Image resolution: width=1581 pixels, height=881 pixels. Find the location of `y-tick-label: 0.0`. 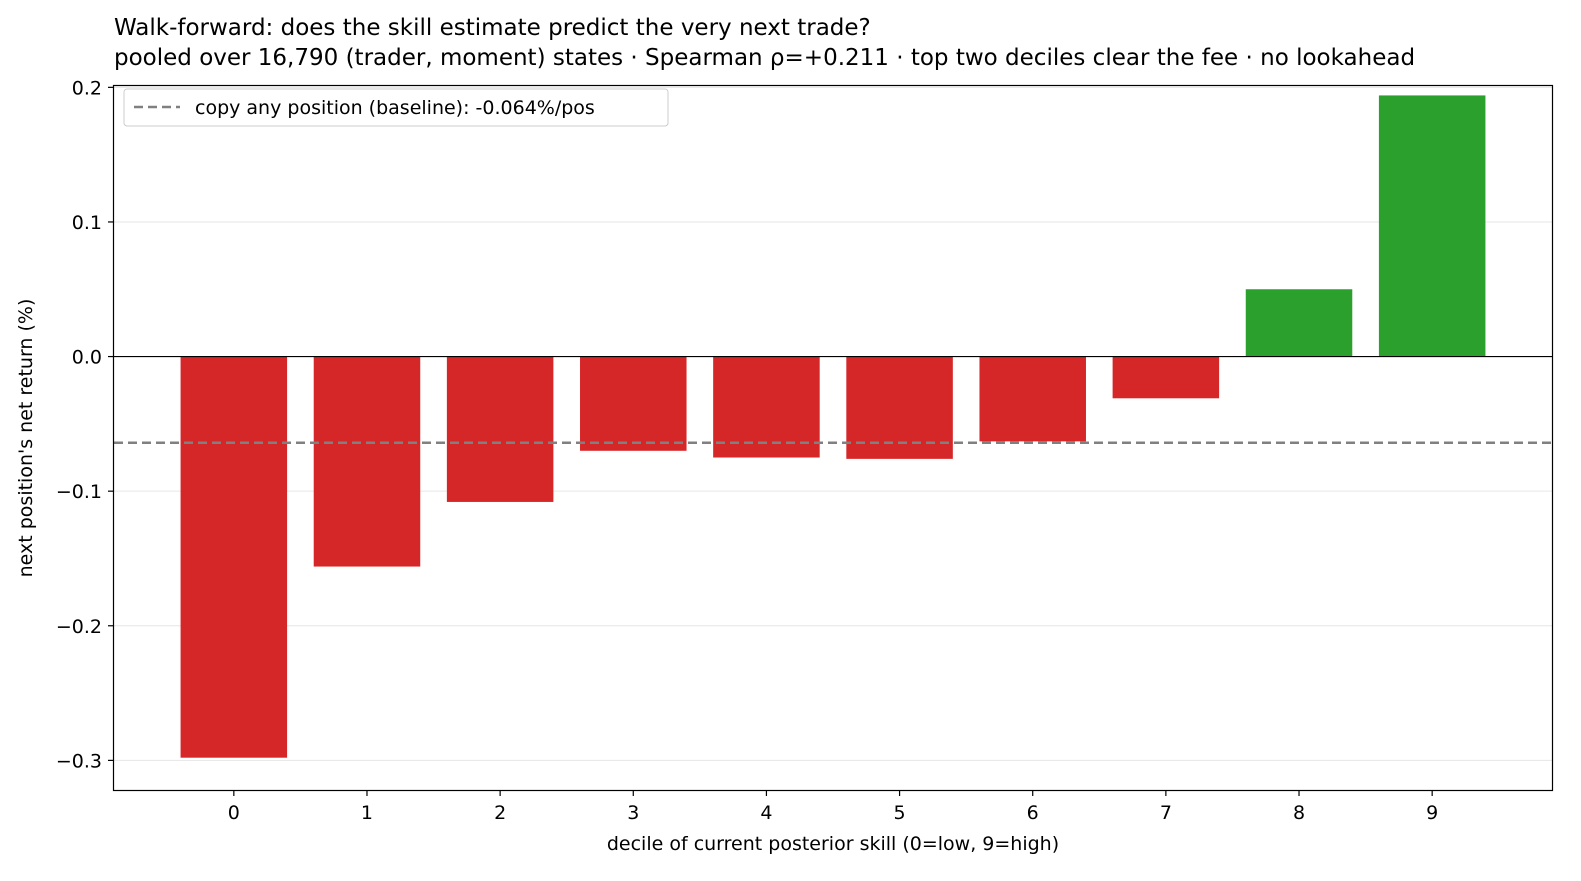

y-tick-label: 0.0 is located at coordinates (87, 358).